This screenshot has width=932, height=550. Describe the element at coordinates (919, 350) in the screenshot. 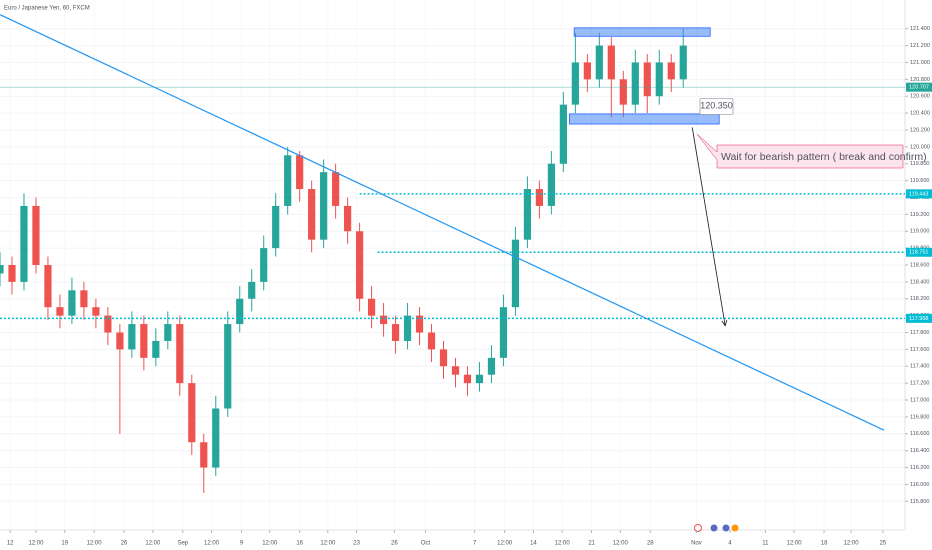

I see `y-tick-label: 117.600` at that location.